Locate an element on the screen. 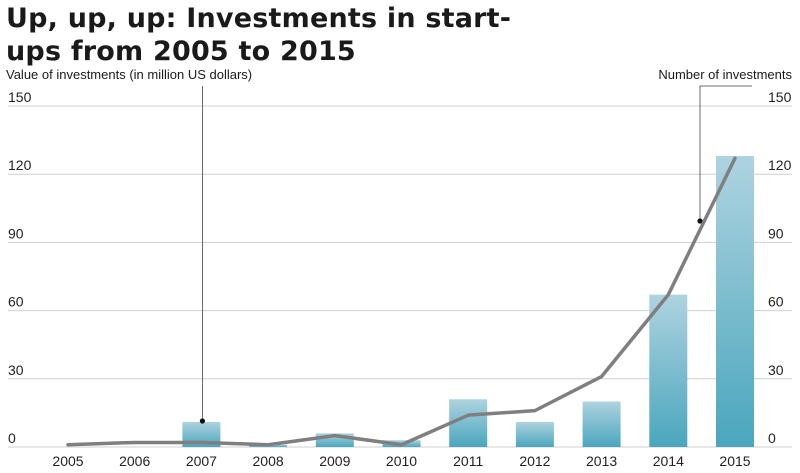 The image size is (800, 473). right-caption-leader is located at coordinates (725, 153).